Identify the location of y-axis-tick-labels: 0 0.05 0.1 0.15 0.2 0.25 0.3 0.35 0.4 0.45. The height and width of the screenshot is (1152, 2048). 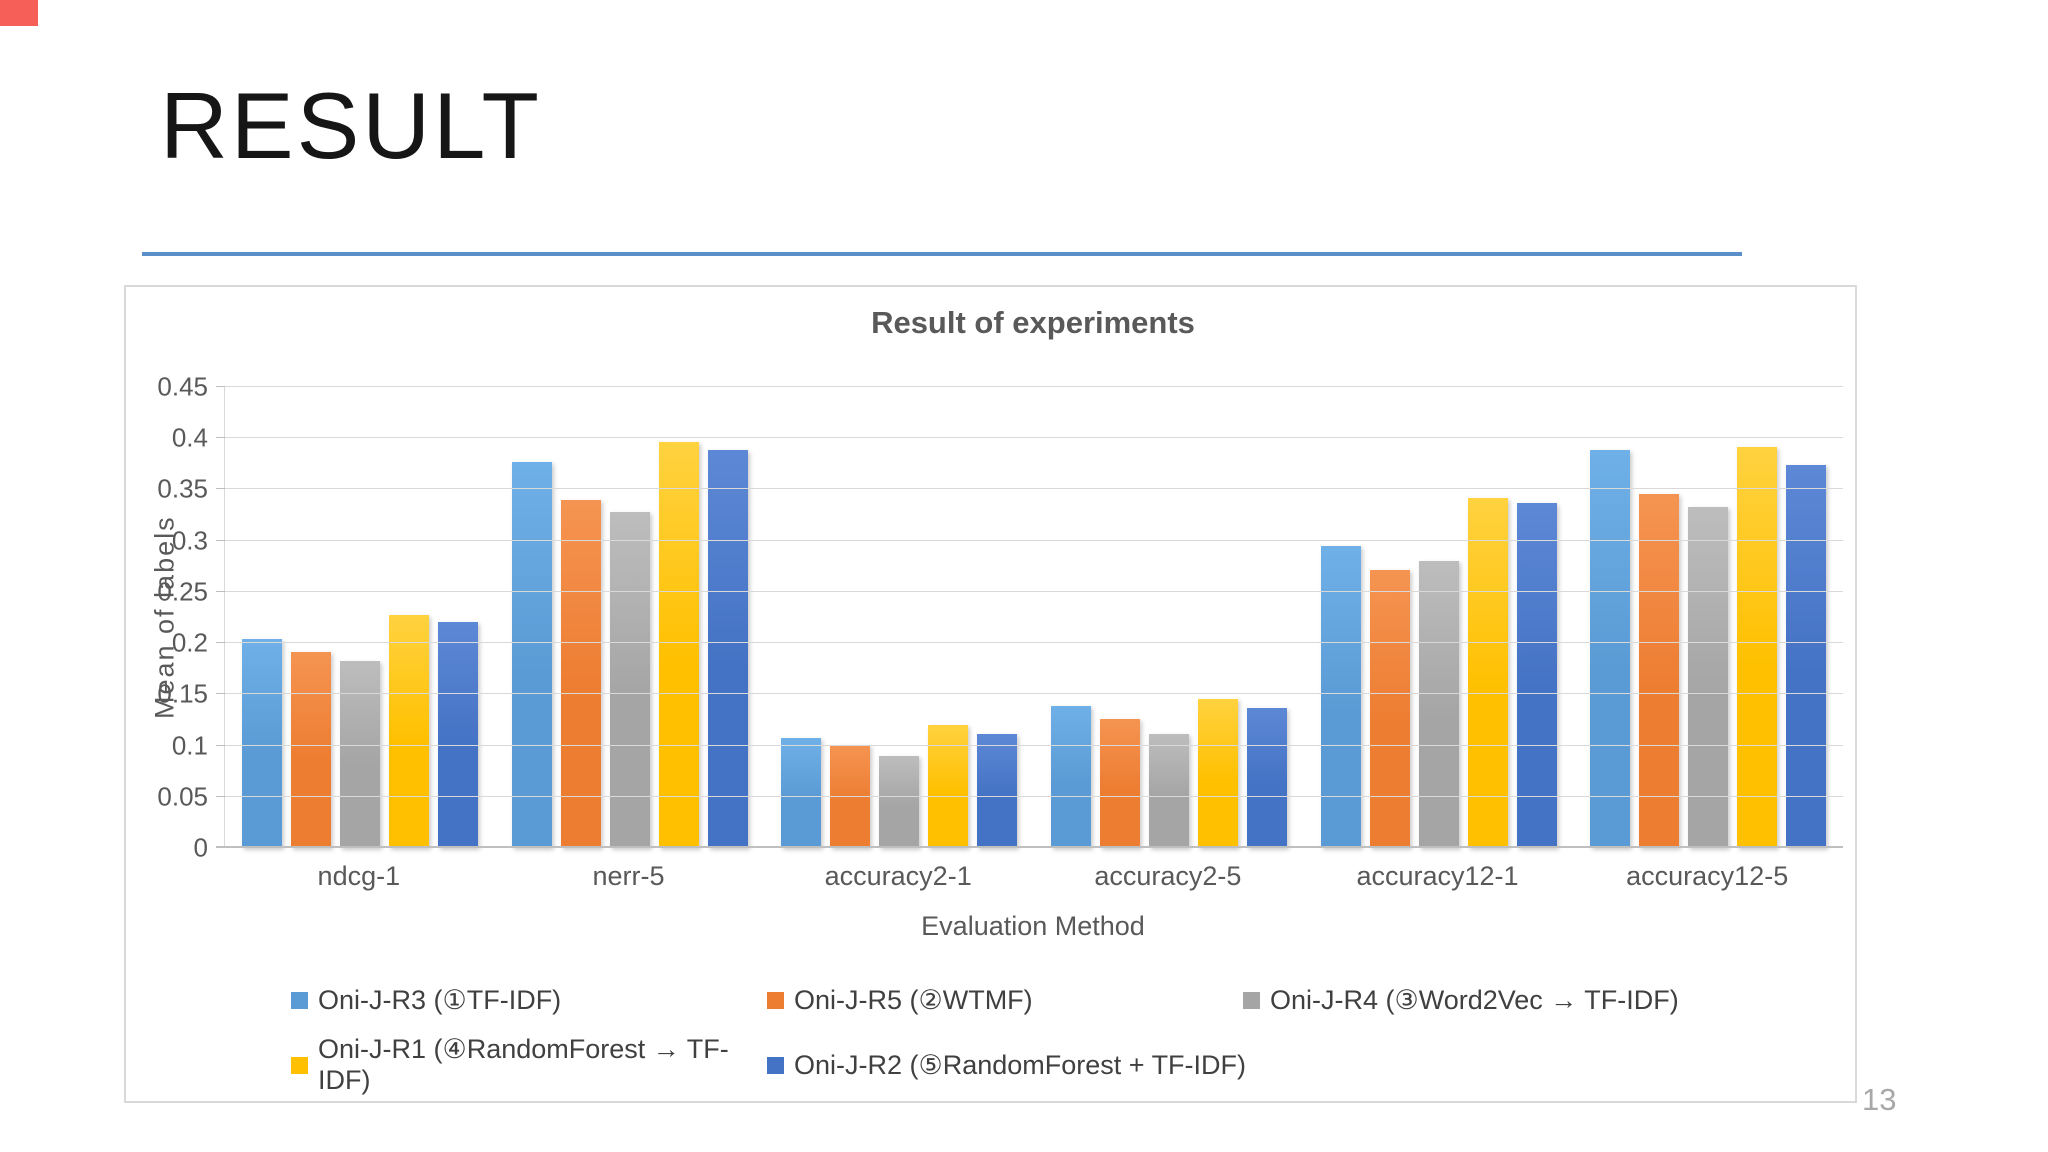
(170, 617).